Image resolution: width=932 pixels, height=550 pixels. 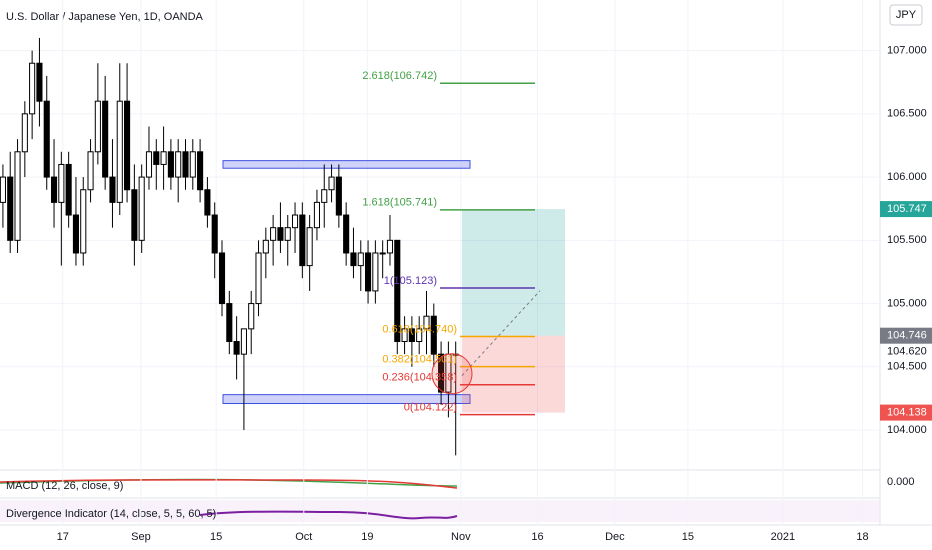 What do you see at coordinates (907, 51) in the screenshot?
I see `y-tick-label: 107.000` at bounding box center [907, 51].